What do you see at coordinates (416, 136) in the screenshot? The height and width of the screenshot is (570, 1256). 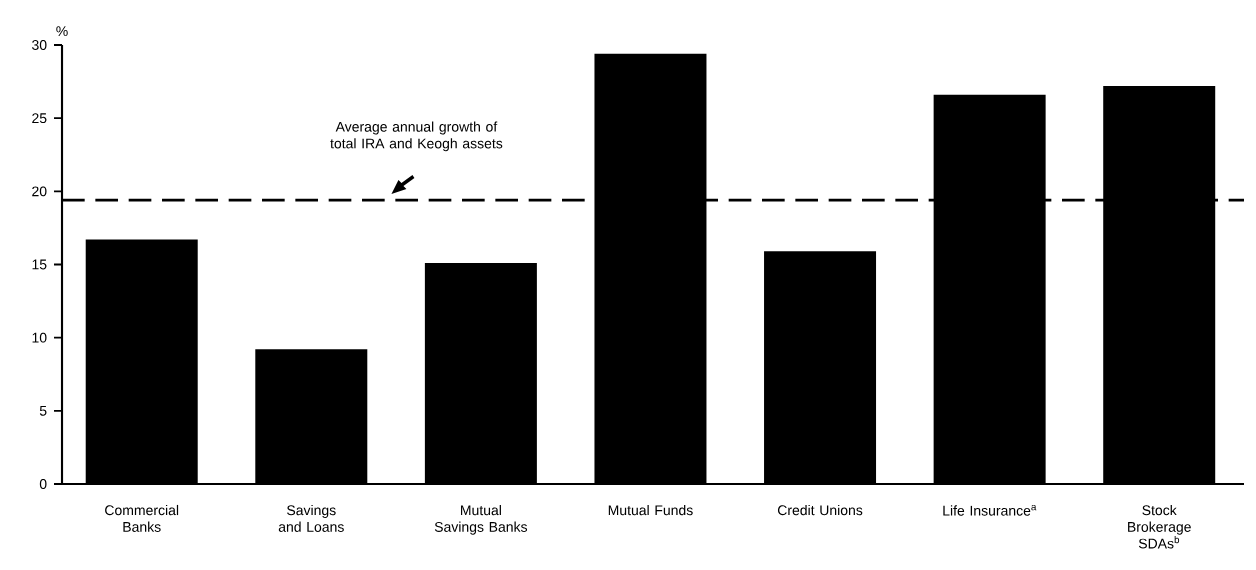 I see `ref-line-label: Average annual growth of total IRA and Keogh assets` at bounding box center [416, 136].